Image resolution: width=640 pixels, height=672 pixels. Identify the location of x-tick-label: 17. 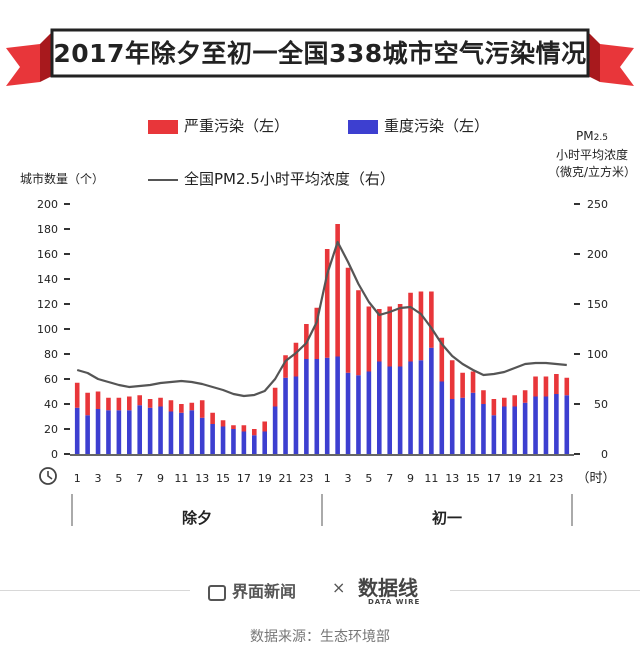
(244, 478).